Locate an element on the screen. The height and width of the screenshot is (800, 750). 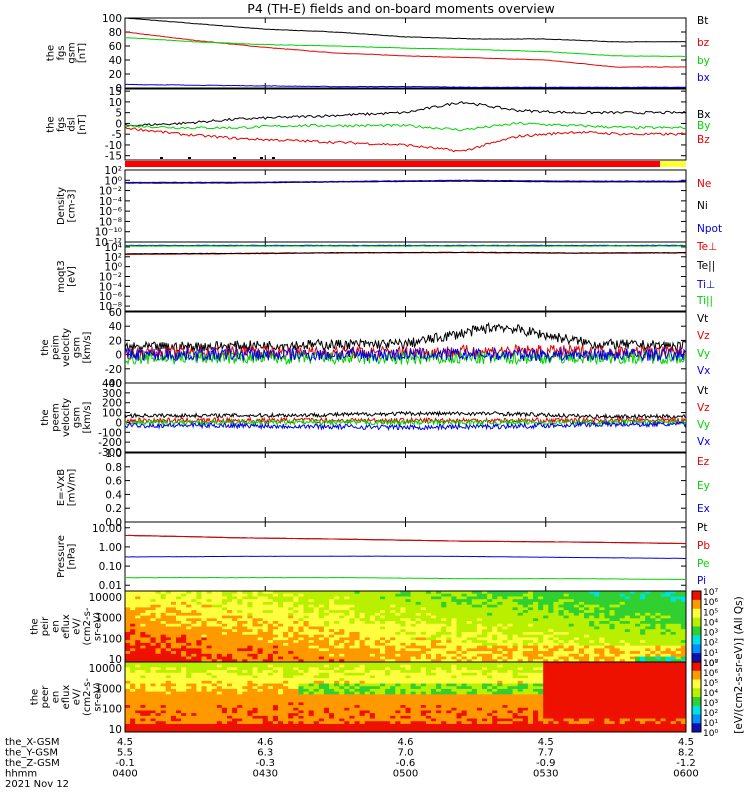
y-tick-label: 10 is located at coordinates (115, 103).